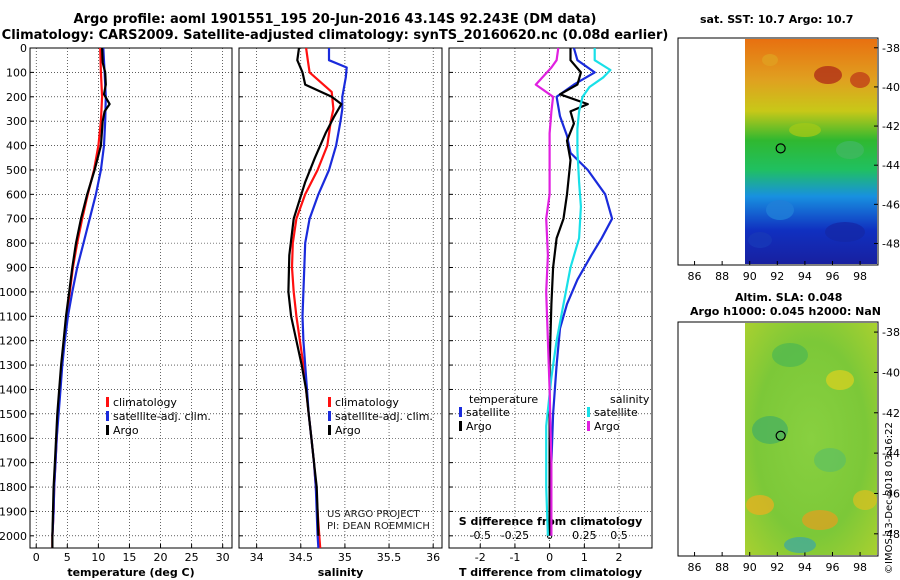 The height and width of the screenshot is (580, 900). I want to click on depth-tick-label: 1700, so click(13, 463).